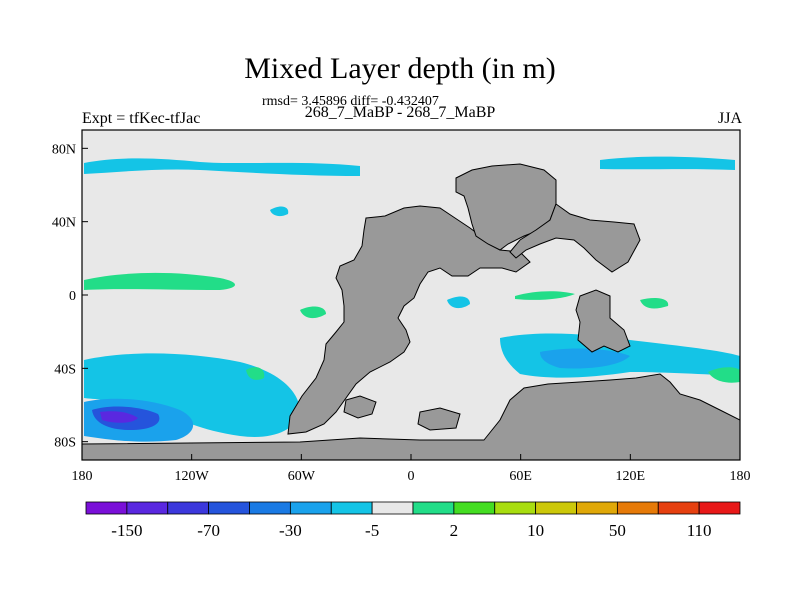  What do you see at coordinates (400, 112) in the screenshot?
I see `center-label: 268_7_MaBP - 268_7_MaBP` at bounding box center [400, 112].